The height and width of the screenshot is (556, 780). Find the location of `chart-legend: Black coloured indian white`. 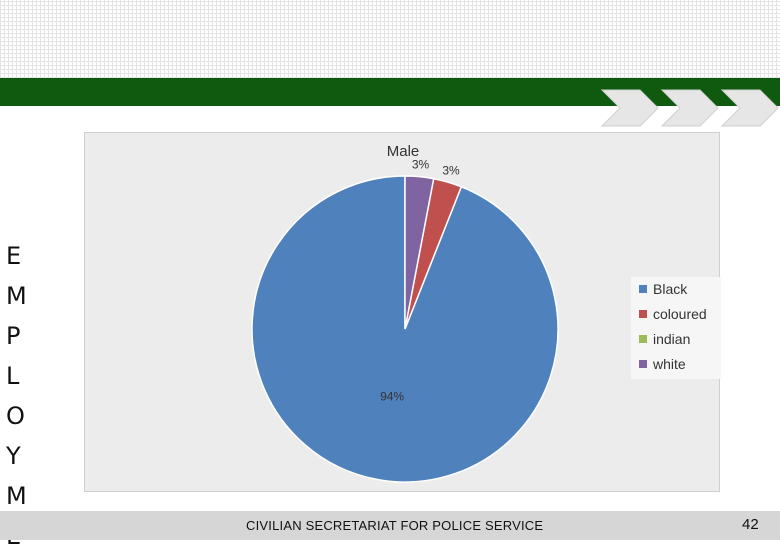

chart-legend: Black coloured indian white is located at coordinates (676, 328).